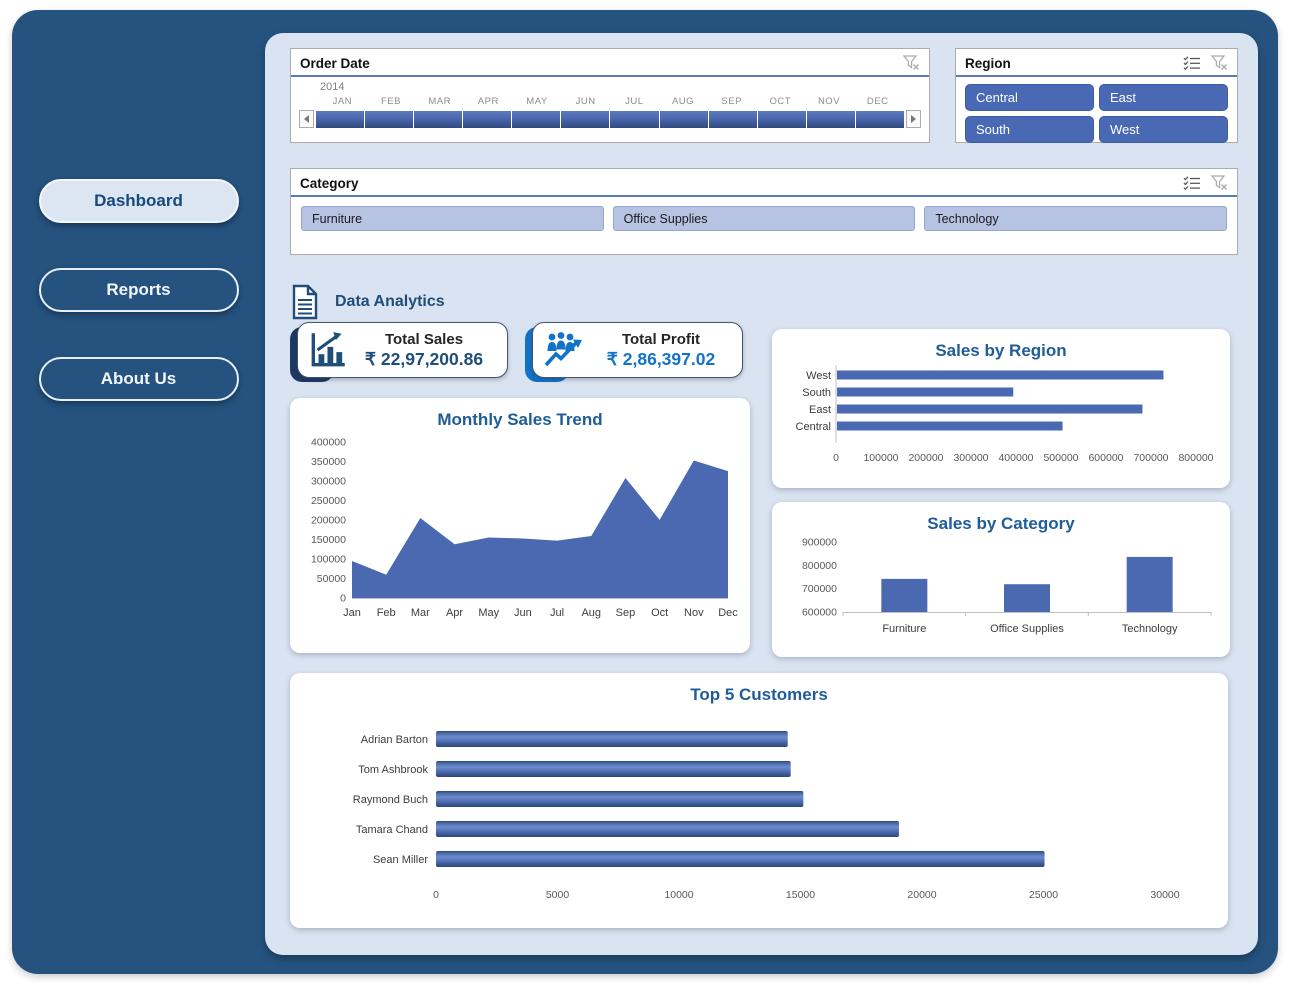  I want to click on bar-chart-growth-icon, so click(328, 349).